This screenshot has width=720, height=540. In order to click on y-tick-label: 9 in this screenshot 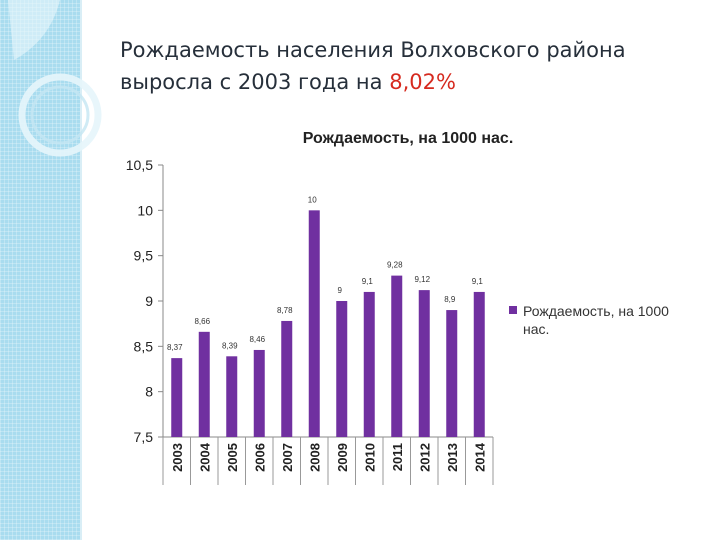, I will do `click(149, 301)`.